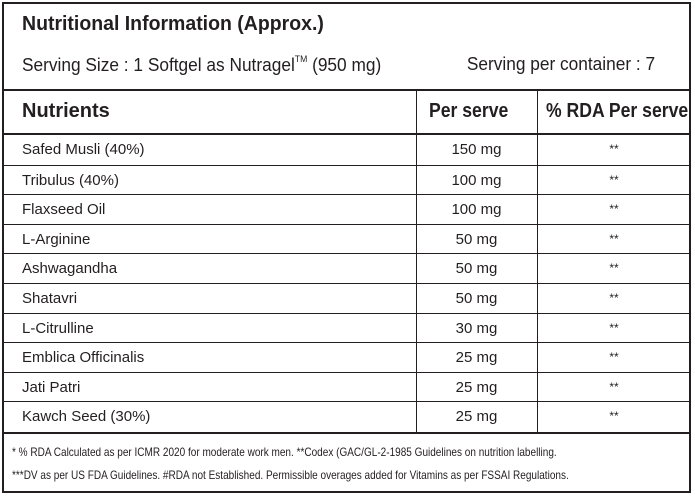  Describe the element at coordinates (56, 239) in the screenshot. I see `nutrient-name: L-Arginine` at that location.